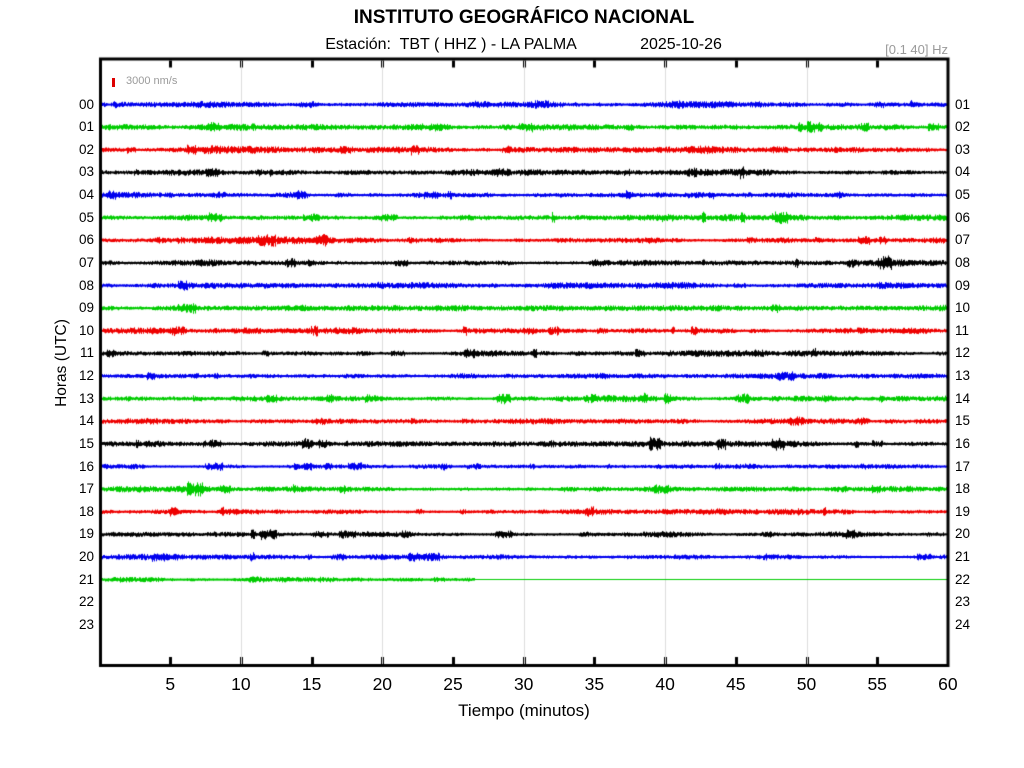 The height and width of the screenshot is (768, 1024). What do you see at coordinates (86, 104) in the screenshot?
I see `hour-label-left-00: 00` at bounding box center [86, 104].